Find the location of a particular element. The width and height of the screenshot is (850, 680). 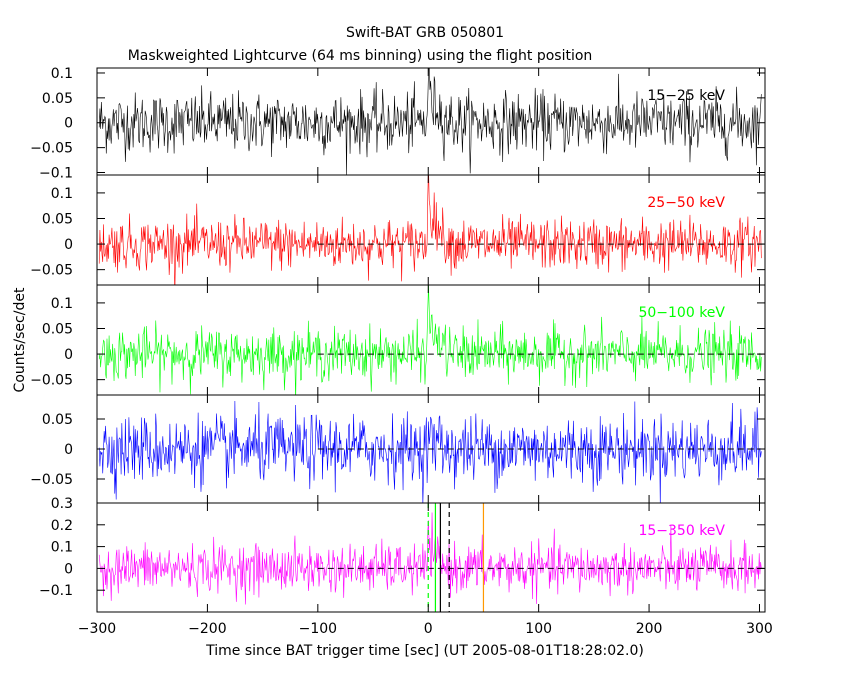

x-tick-label: 300 is located at coordinates (759, 629).